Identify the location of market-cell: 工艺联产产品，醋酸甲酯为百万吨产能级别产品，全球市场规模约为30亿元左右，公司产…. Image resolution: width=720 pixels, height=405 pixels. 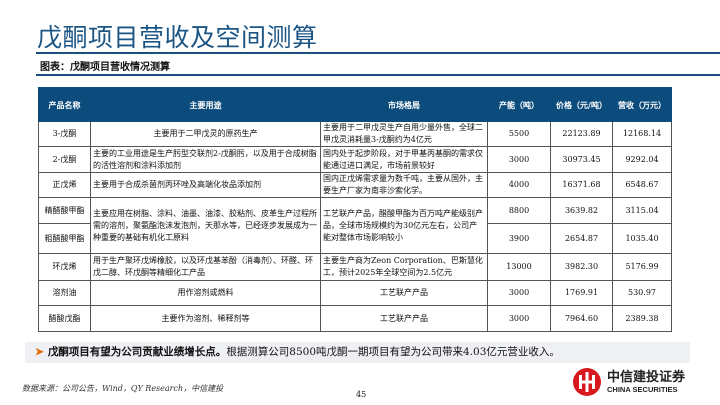
(404, 225).